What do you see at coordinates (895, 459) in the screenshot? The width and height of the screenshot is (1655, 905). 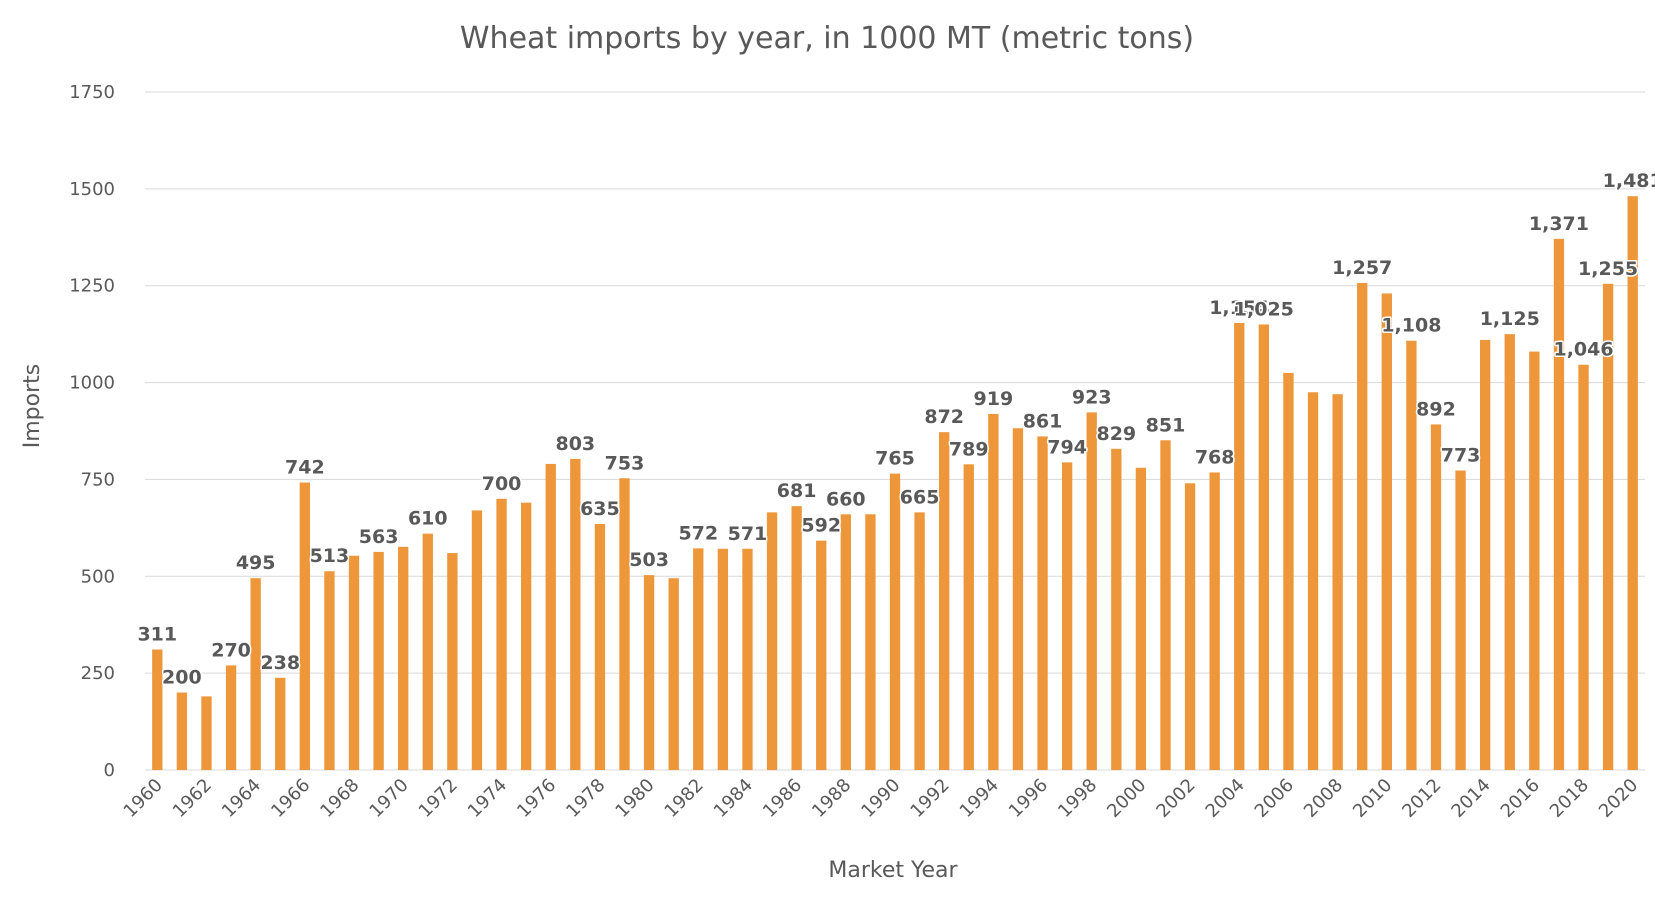 I see `data-label-1990: 765` at bounding box center [895, 459].